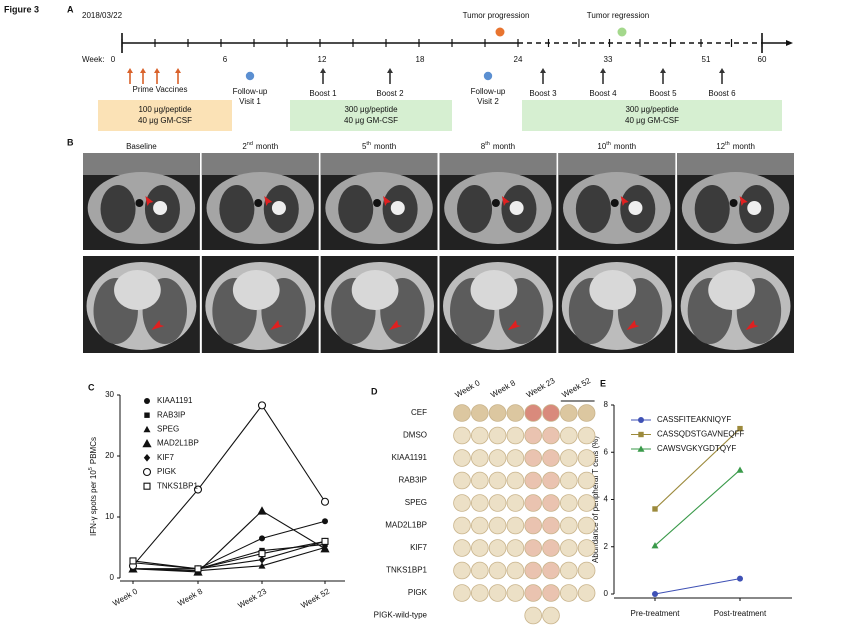  Describe the element at coordinates (406, 570) in the screenshot. I see `well-row-label: TNKS1BP1` at that location.